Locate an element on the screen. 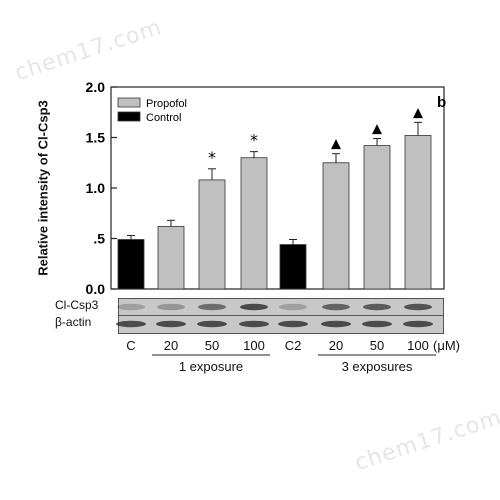 This screenshot has width=500, height=500. legend-label: Control is located at coordinates (163, 118).